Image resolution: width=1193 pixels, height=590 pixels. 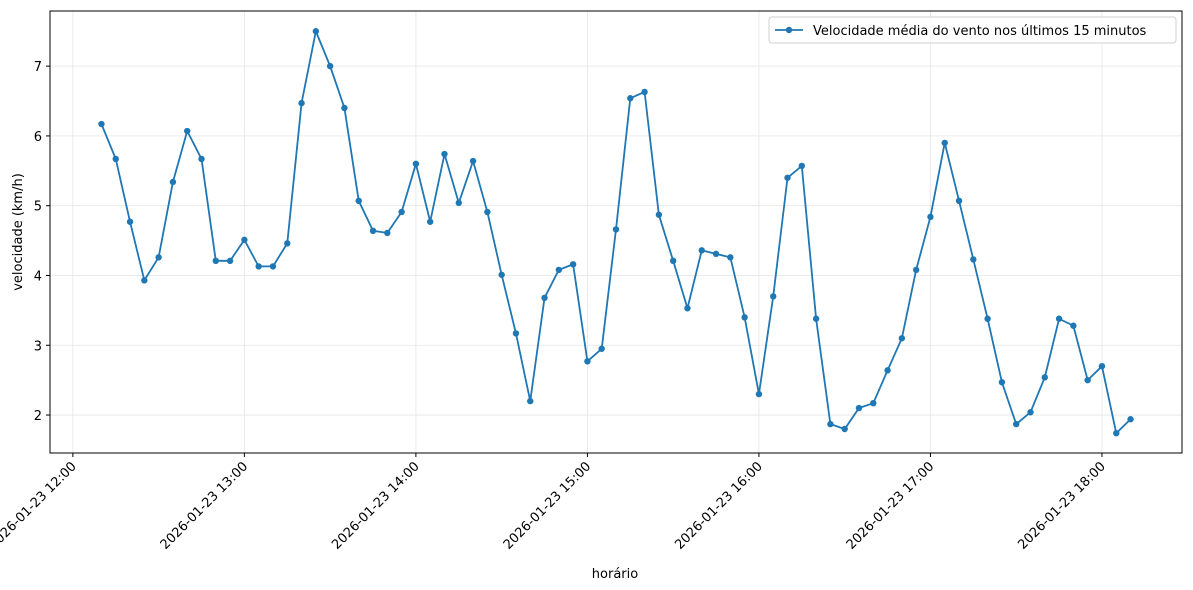 I want to click on x-tick-label: 2026-01-23 15:00, so click(x=547, y=505).